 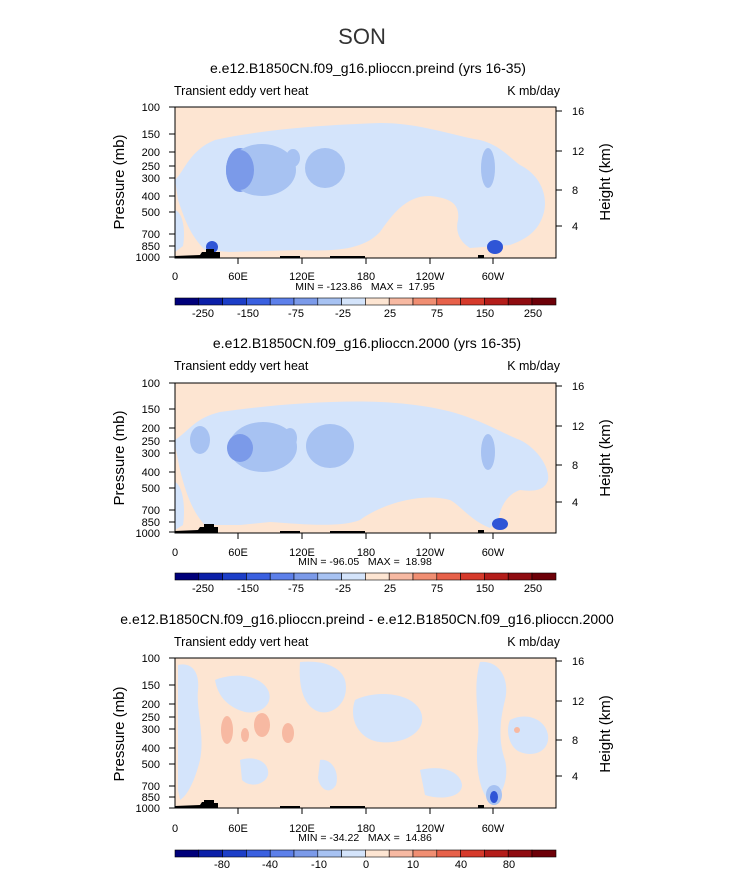 I want to click on panel-1-strong-blue-surface, so click(x=495, y=247).